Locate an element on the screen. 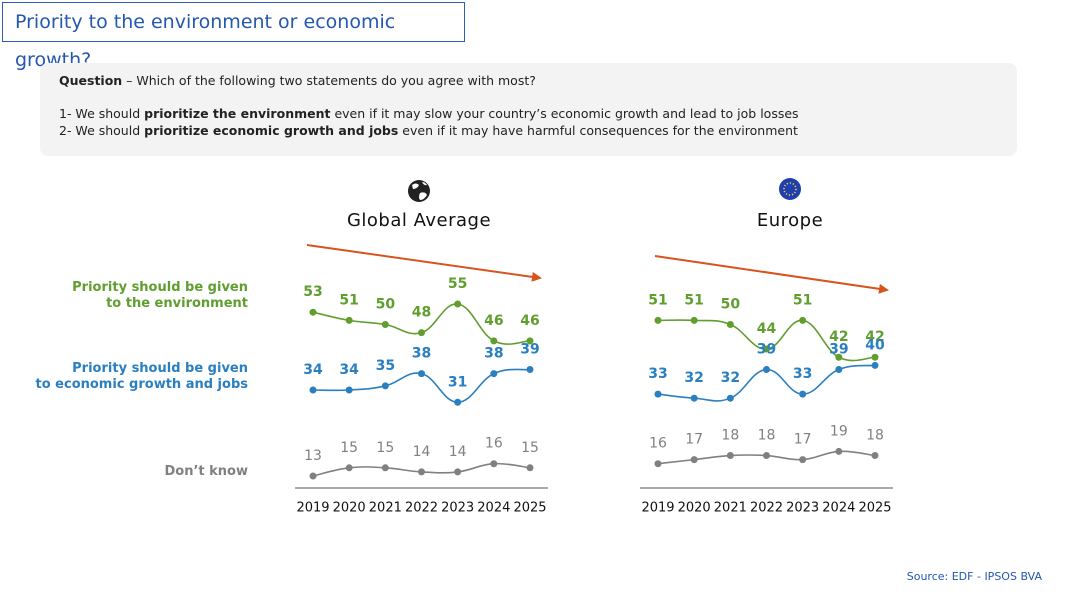 Image resolution: width=1066 pixels, height=595 pixels. value-label: 40 is located at coordinates (875, 345).